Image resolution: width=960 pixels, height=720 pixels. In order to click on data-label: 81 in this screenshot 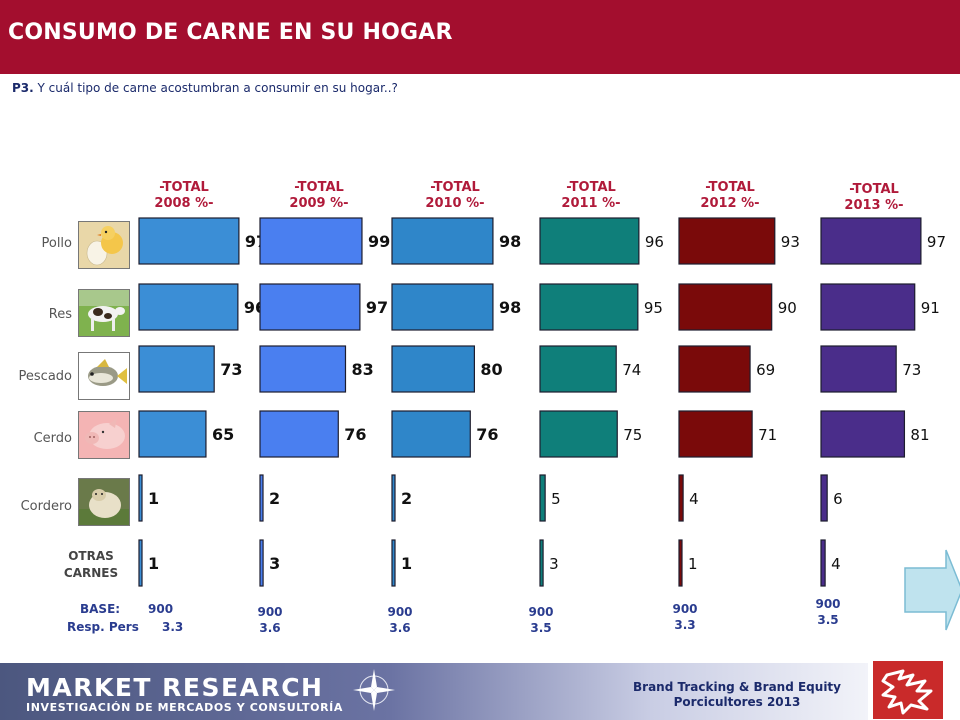, I will do `click(919, 435)`.